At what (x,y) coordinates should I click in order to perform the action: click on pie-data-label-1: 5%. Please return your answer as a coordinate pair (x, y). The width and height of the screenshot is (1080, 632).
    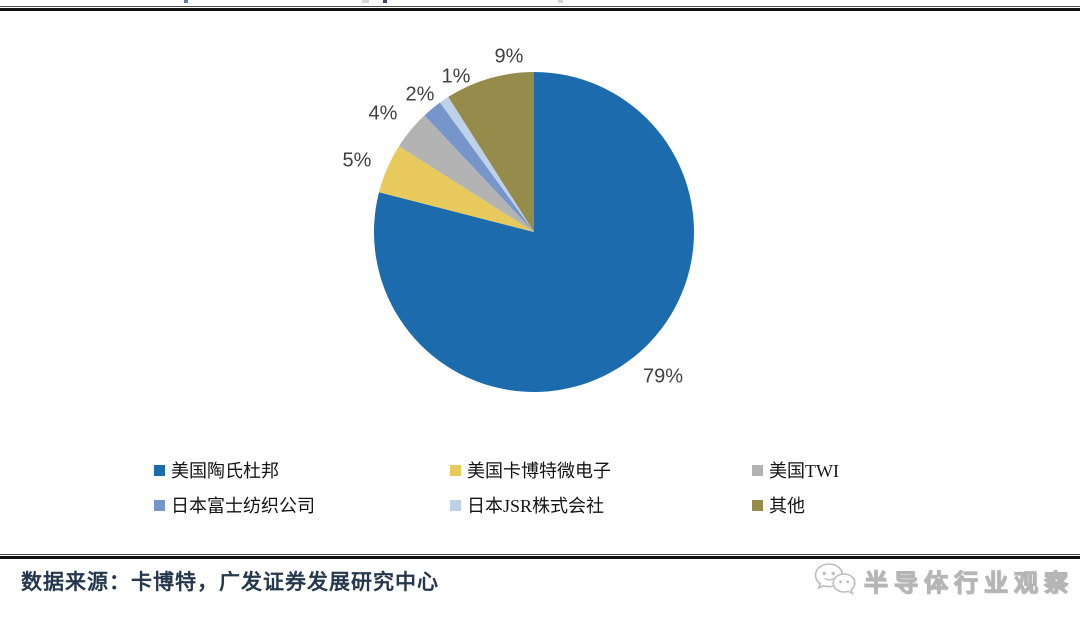
    Looking at the image, I should click on (357, 160).